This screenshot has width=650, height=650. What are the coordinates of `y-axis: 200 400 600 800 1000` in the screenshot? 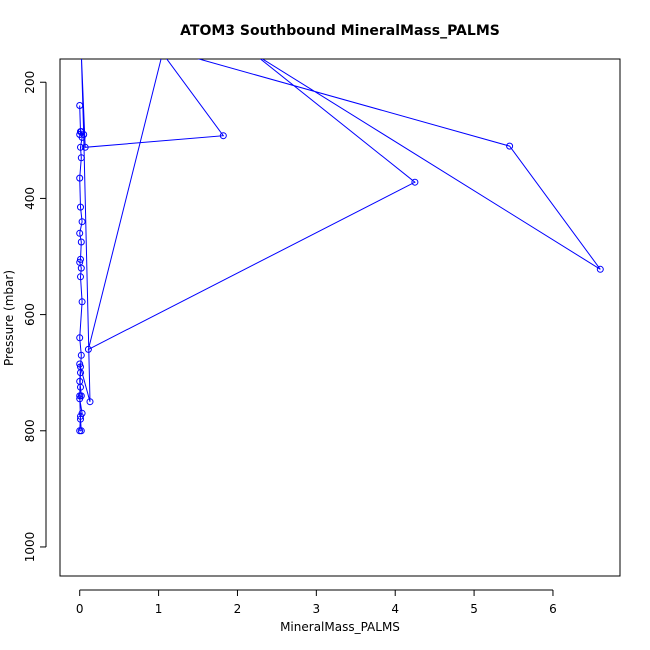 It's located at (35, 317).